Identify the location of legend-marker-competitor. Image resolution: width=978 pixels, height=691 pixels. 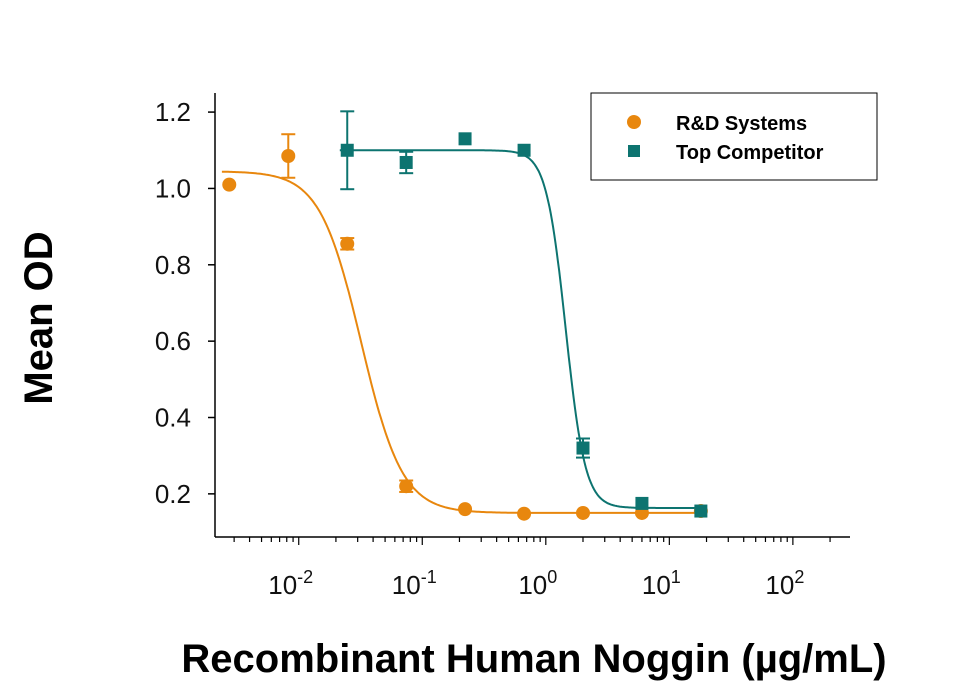
(634, 151).